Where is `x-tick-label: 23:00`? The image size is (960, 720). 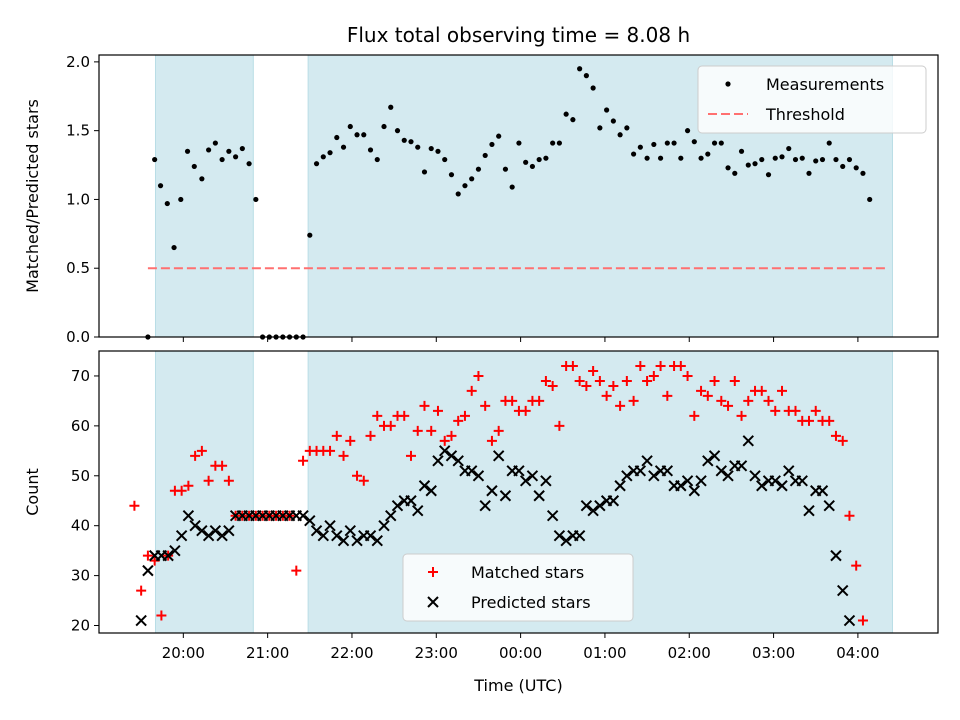 x-tick-label: 23:00 is located at coordinates (436, 653).